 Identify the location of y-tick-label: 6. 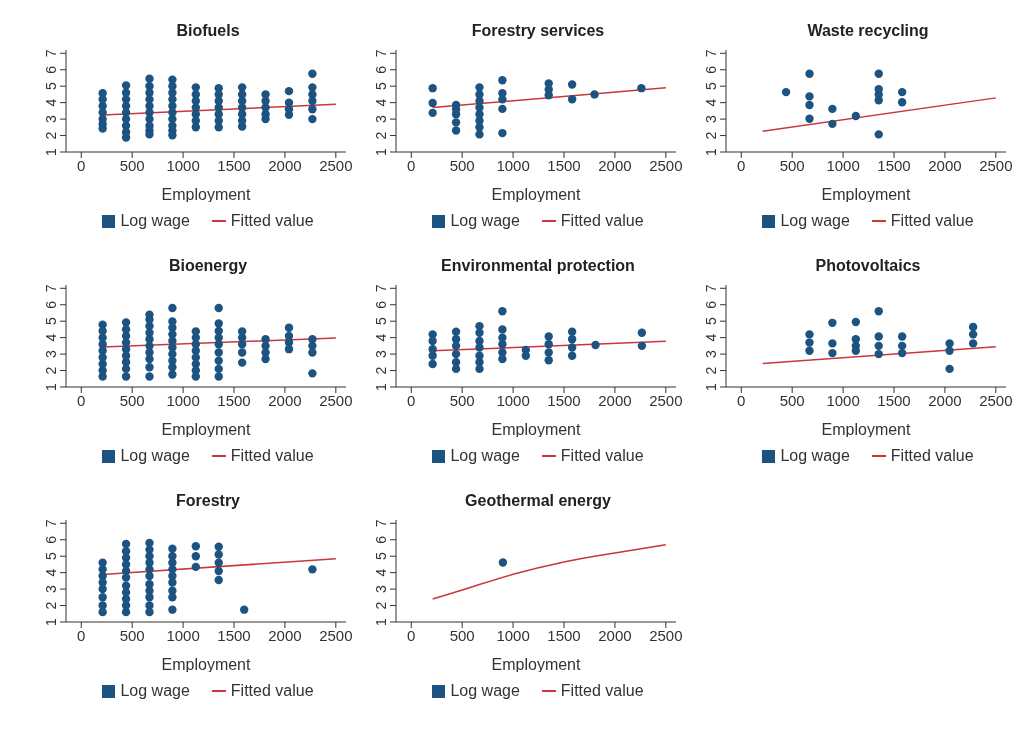
(711, 304).